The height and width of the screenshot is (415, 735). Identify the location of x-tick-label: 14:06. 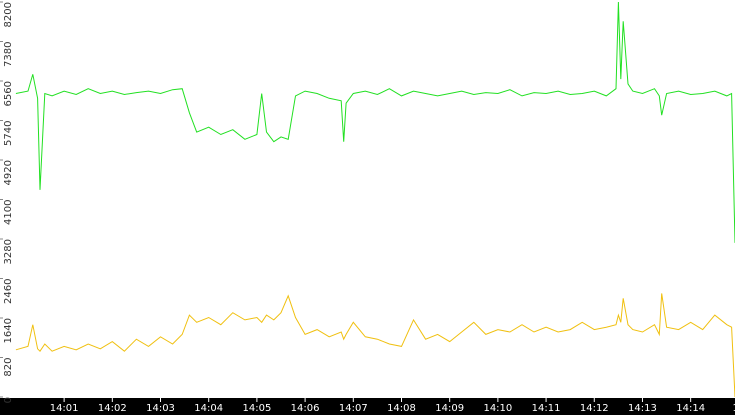
(305, 408).